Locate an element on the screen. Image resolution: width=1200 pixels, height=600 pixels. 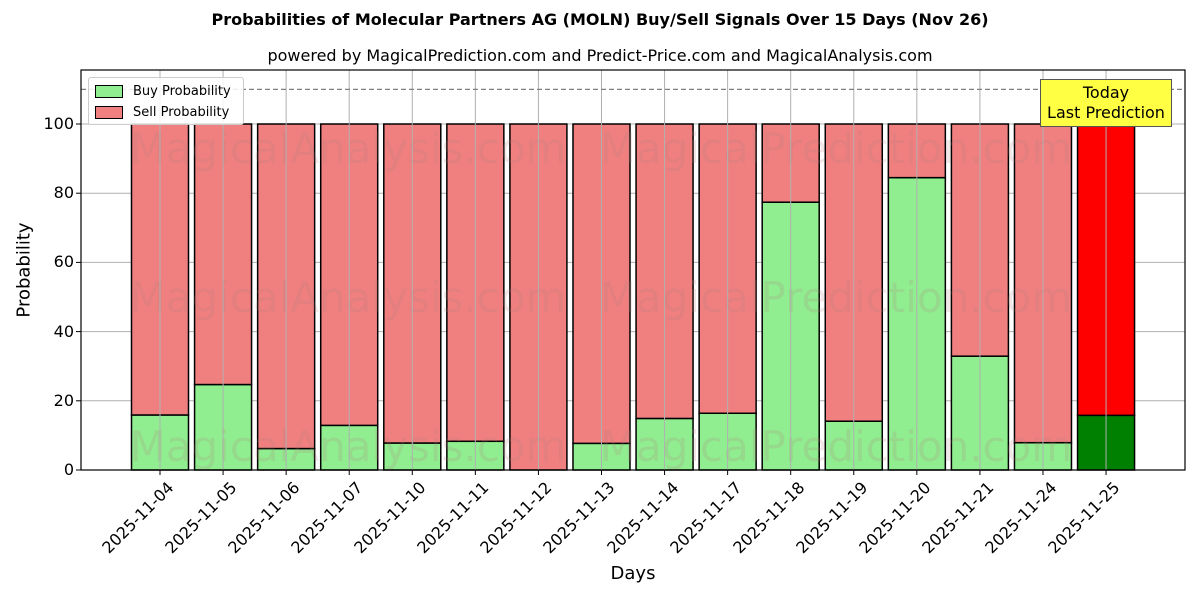
annotation-line1: Today is located at coordinates (1106, 92).